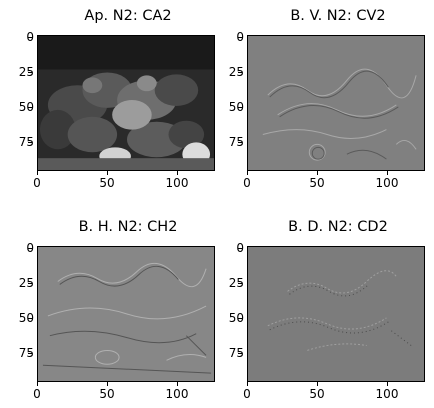 The image size is (434, 408). I want to click on horizontal-detail-image, so click(126, 314).